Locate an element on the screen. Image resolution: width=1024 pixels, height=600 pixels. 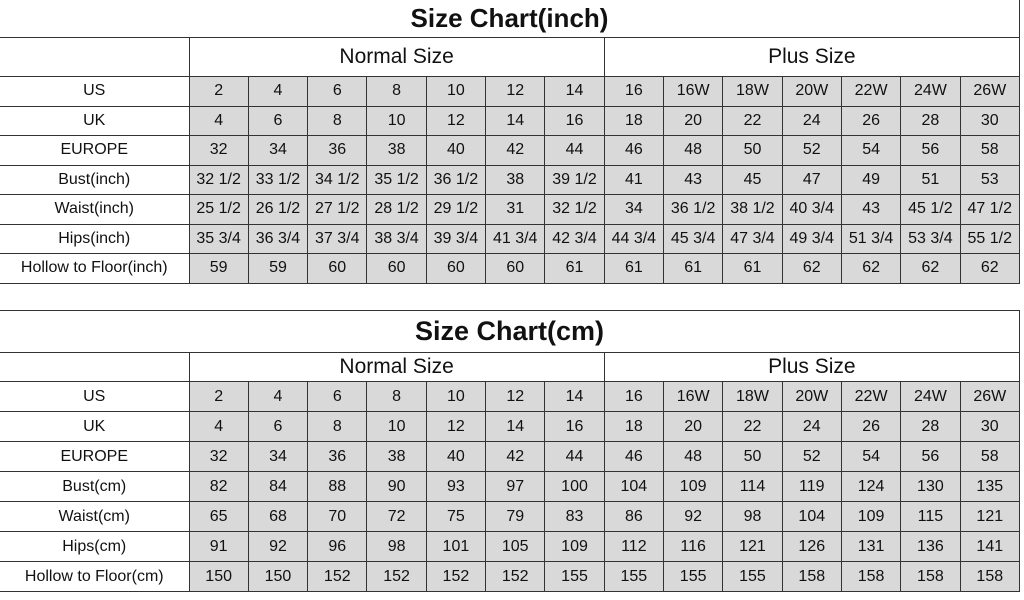
table-cell: 44 3/4 is located at coordinates (634, 238).